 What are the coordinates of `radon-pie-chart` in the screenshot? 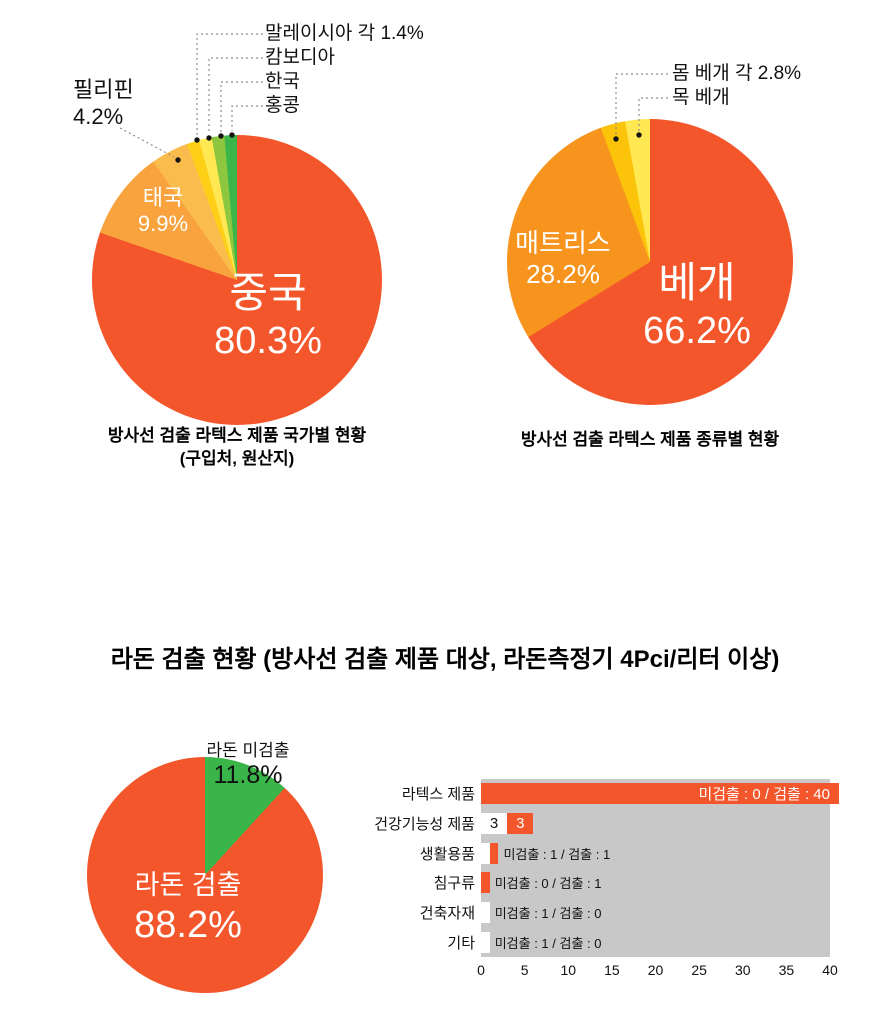 It's located at (205, 875).